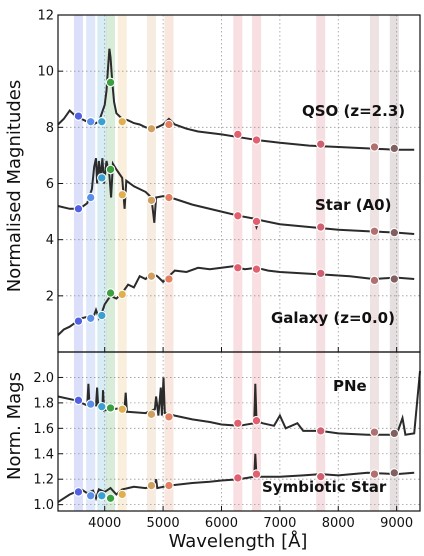  I want to click on top-y-tick-label-1: 4, so click(50, 240).